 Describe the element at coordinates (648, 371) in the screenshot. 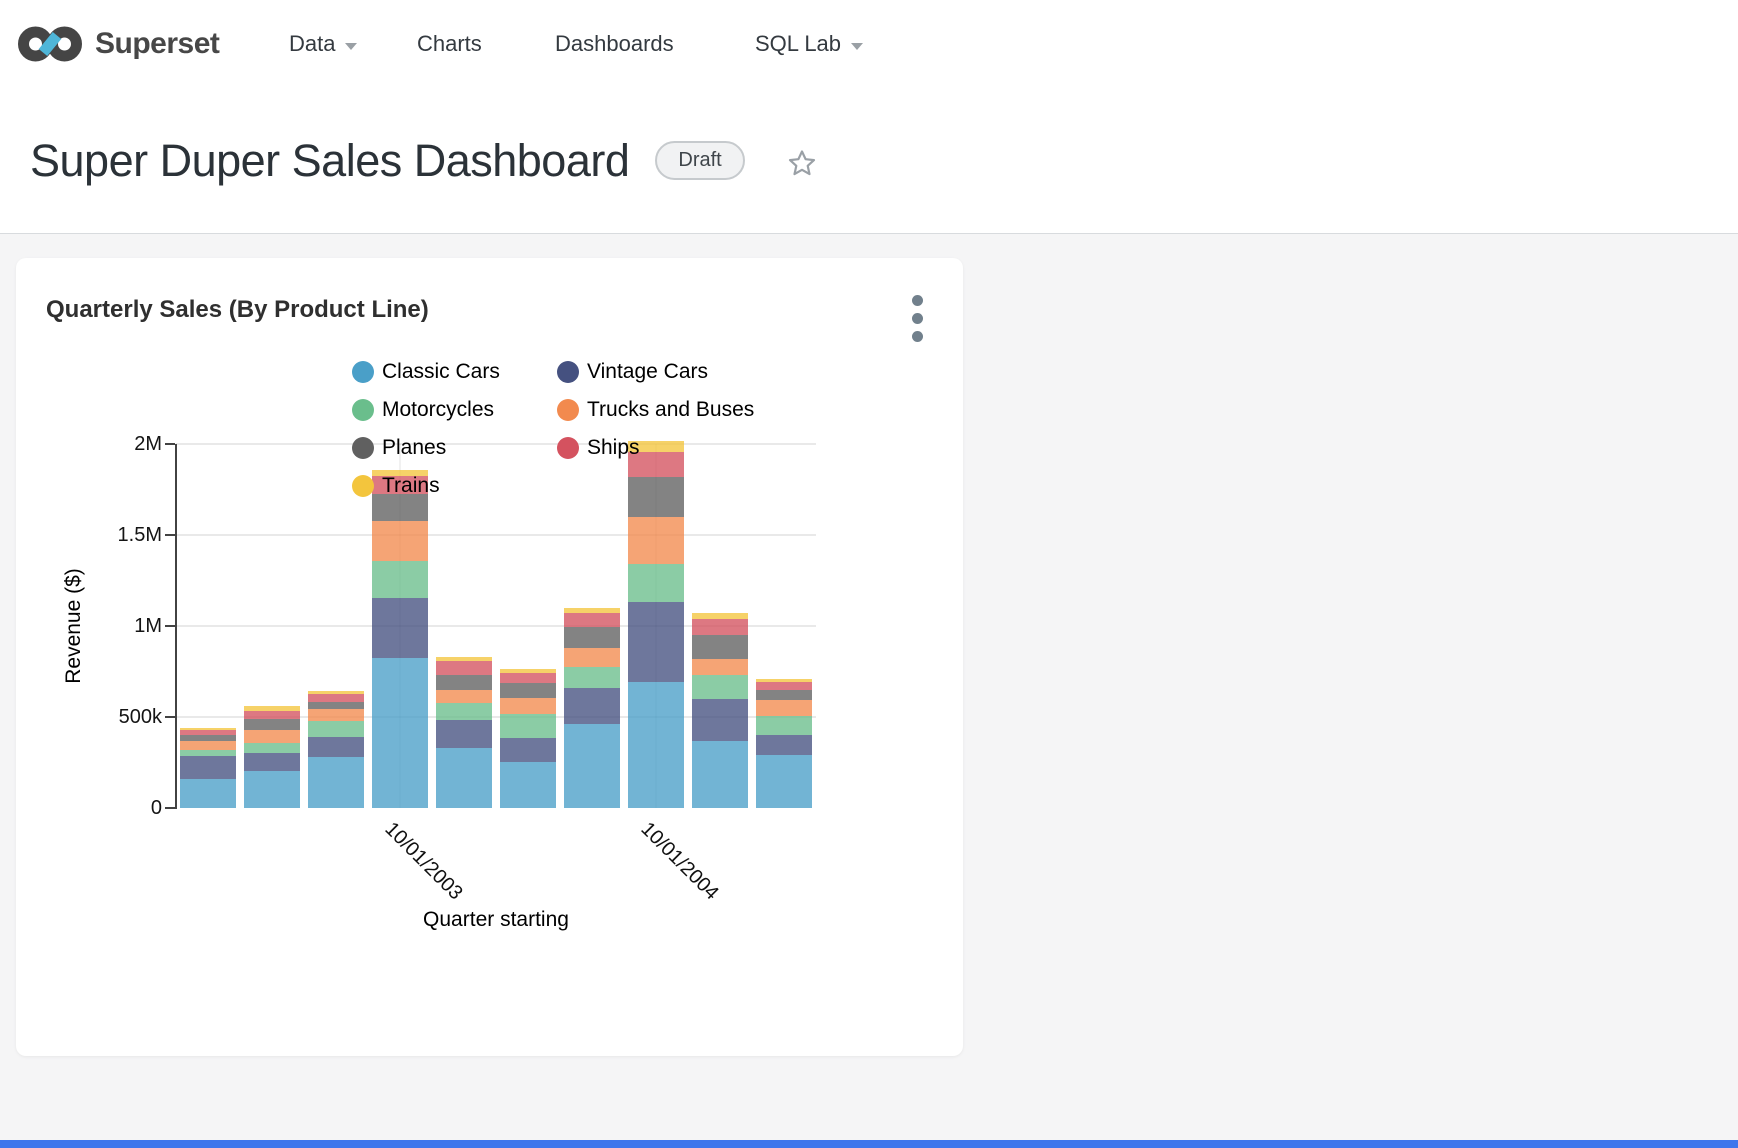

I see `legend-label: Vintage Cars` at that location.